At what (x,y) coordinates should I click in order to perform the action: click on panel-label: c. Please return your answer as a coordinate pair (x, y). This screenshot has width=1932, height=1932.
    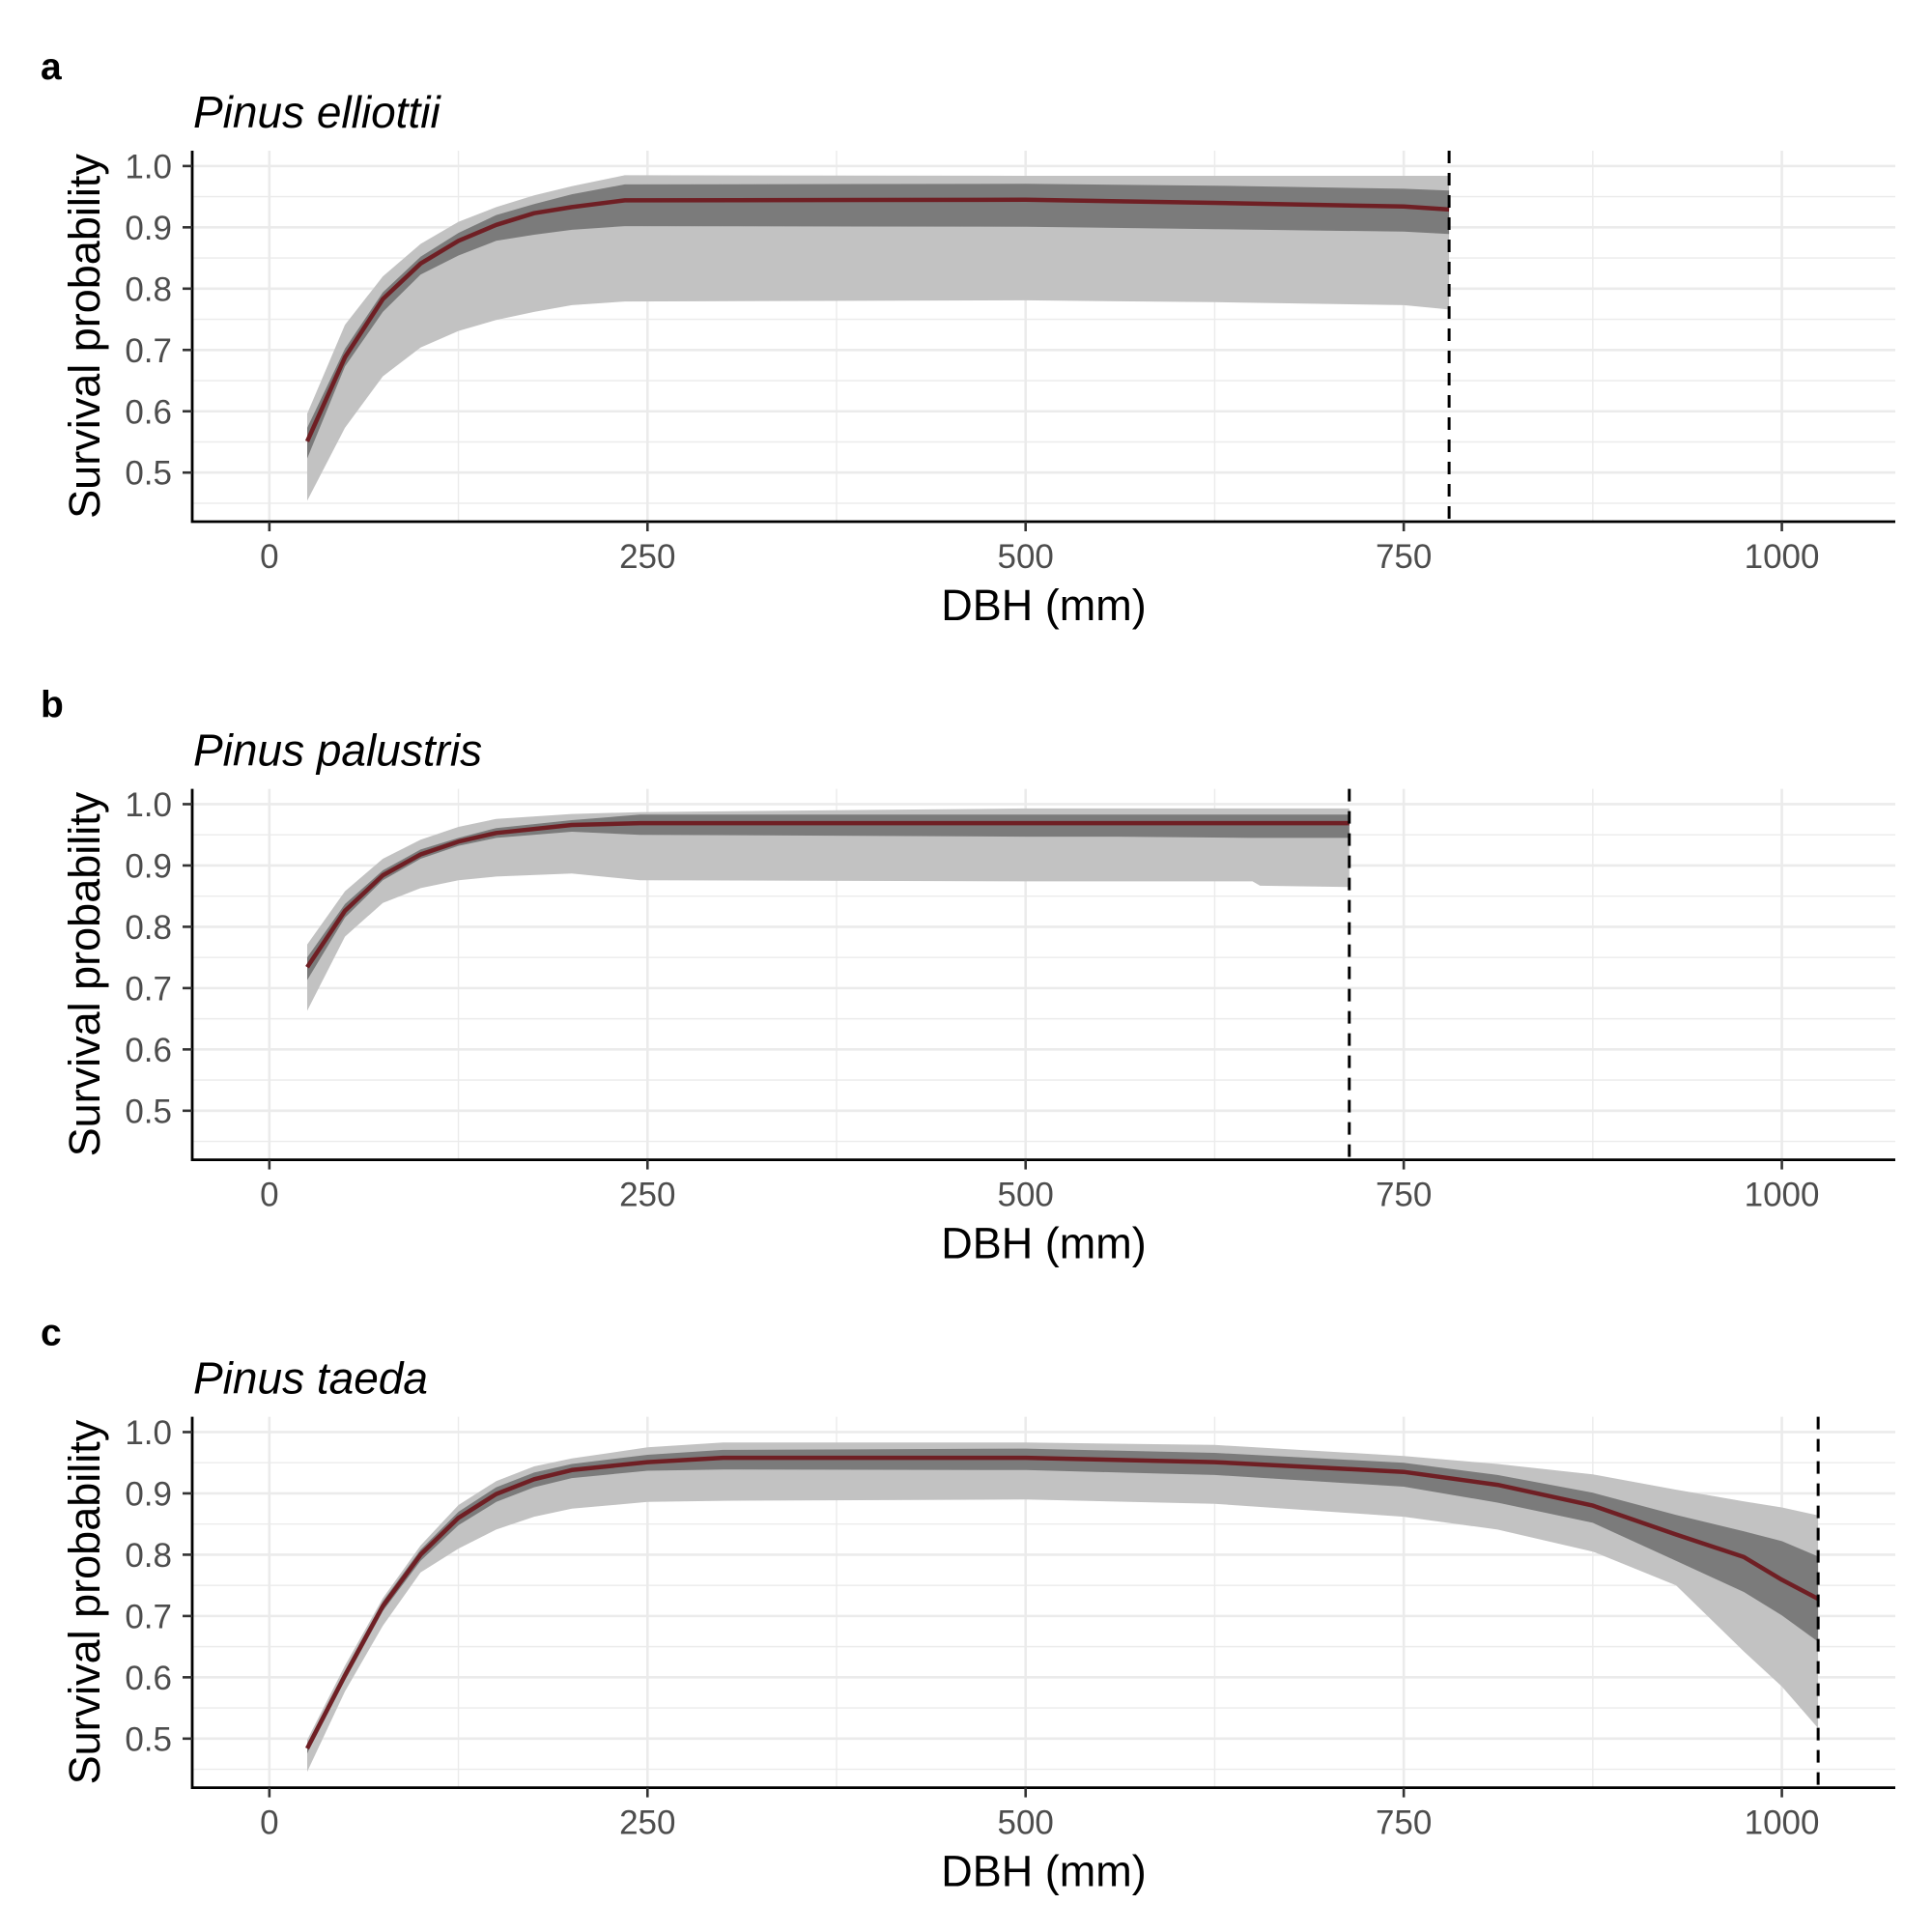
    Looking at the image, I should click on (51, 1333).